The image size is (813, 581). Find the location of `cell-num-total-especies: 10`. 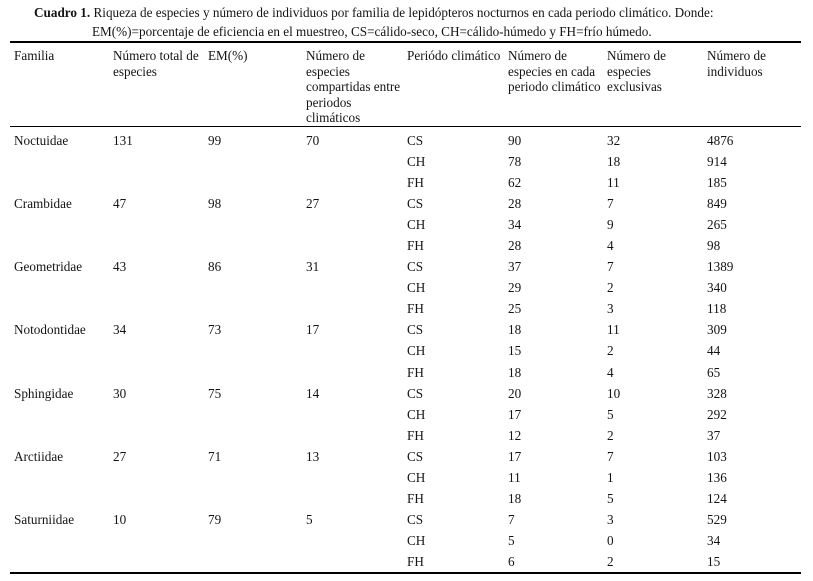

cell-num-total-especies: 10 is located at coordinates (120, 520).